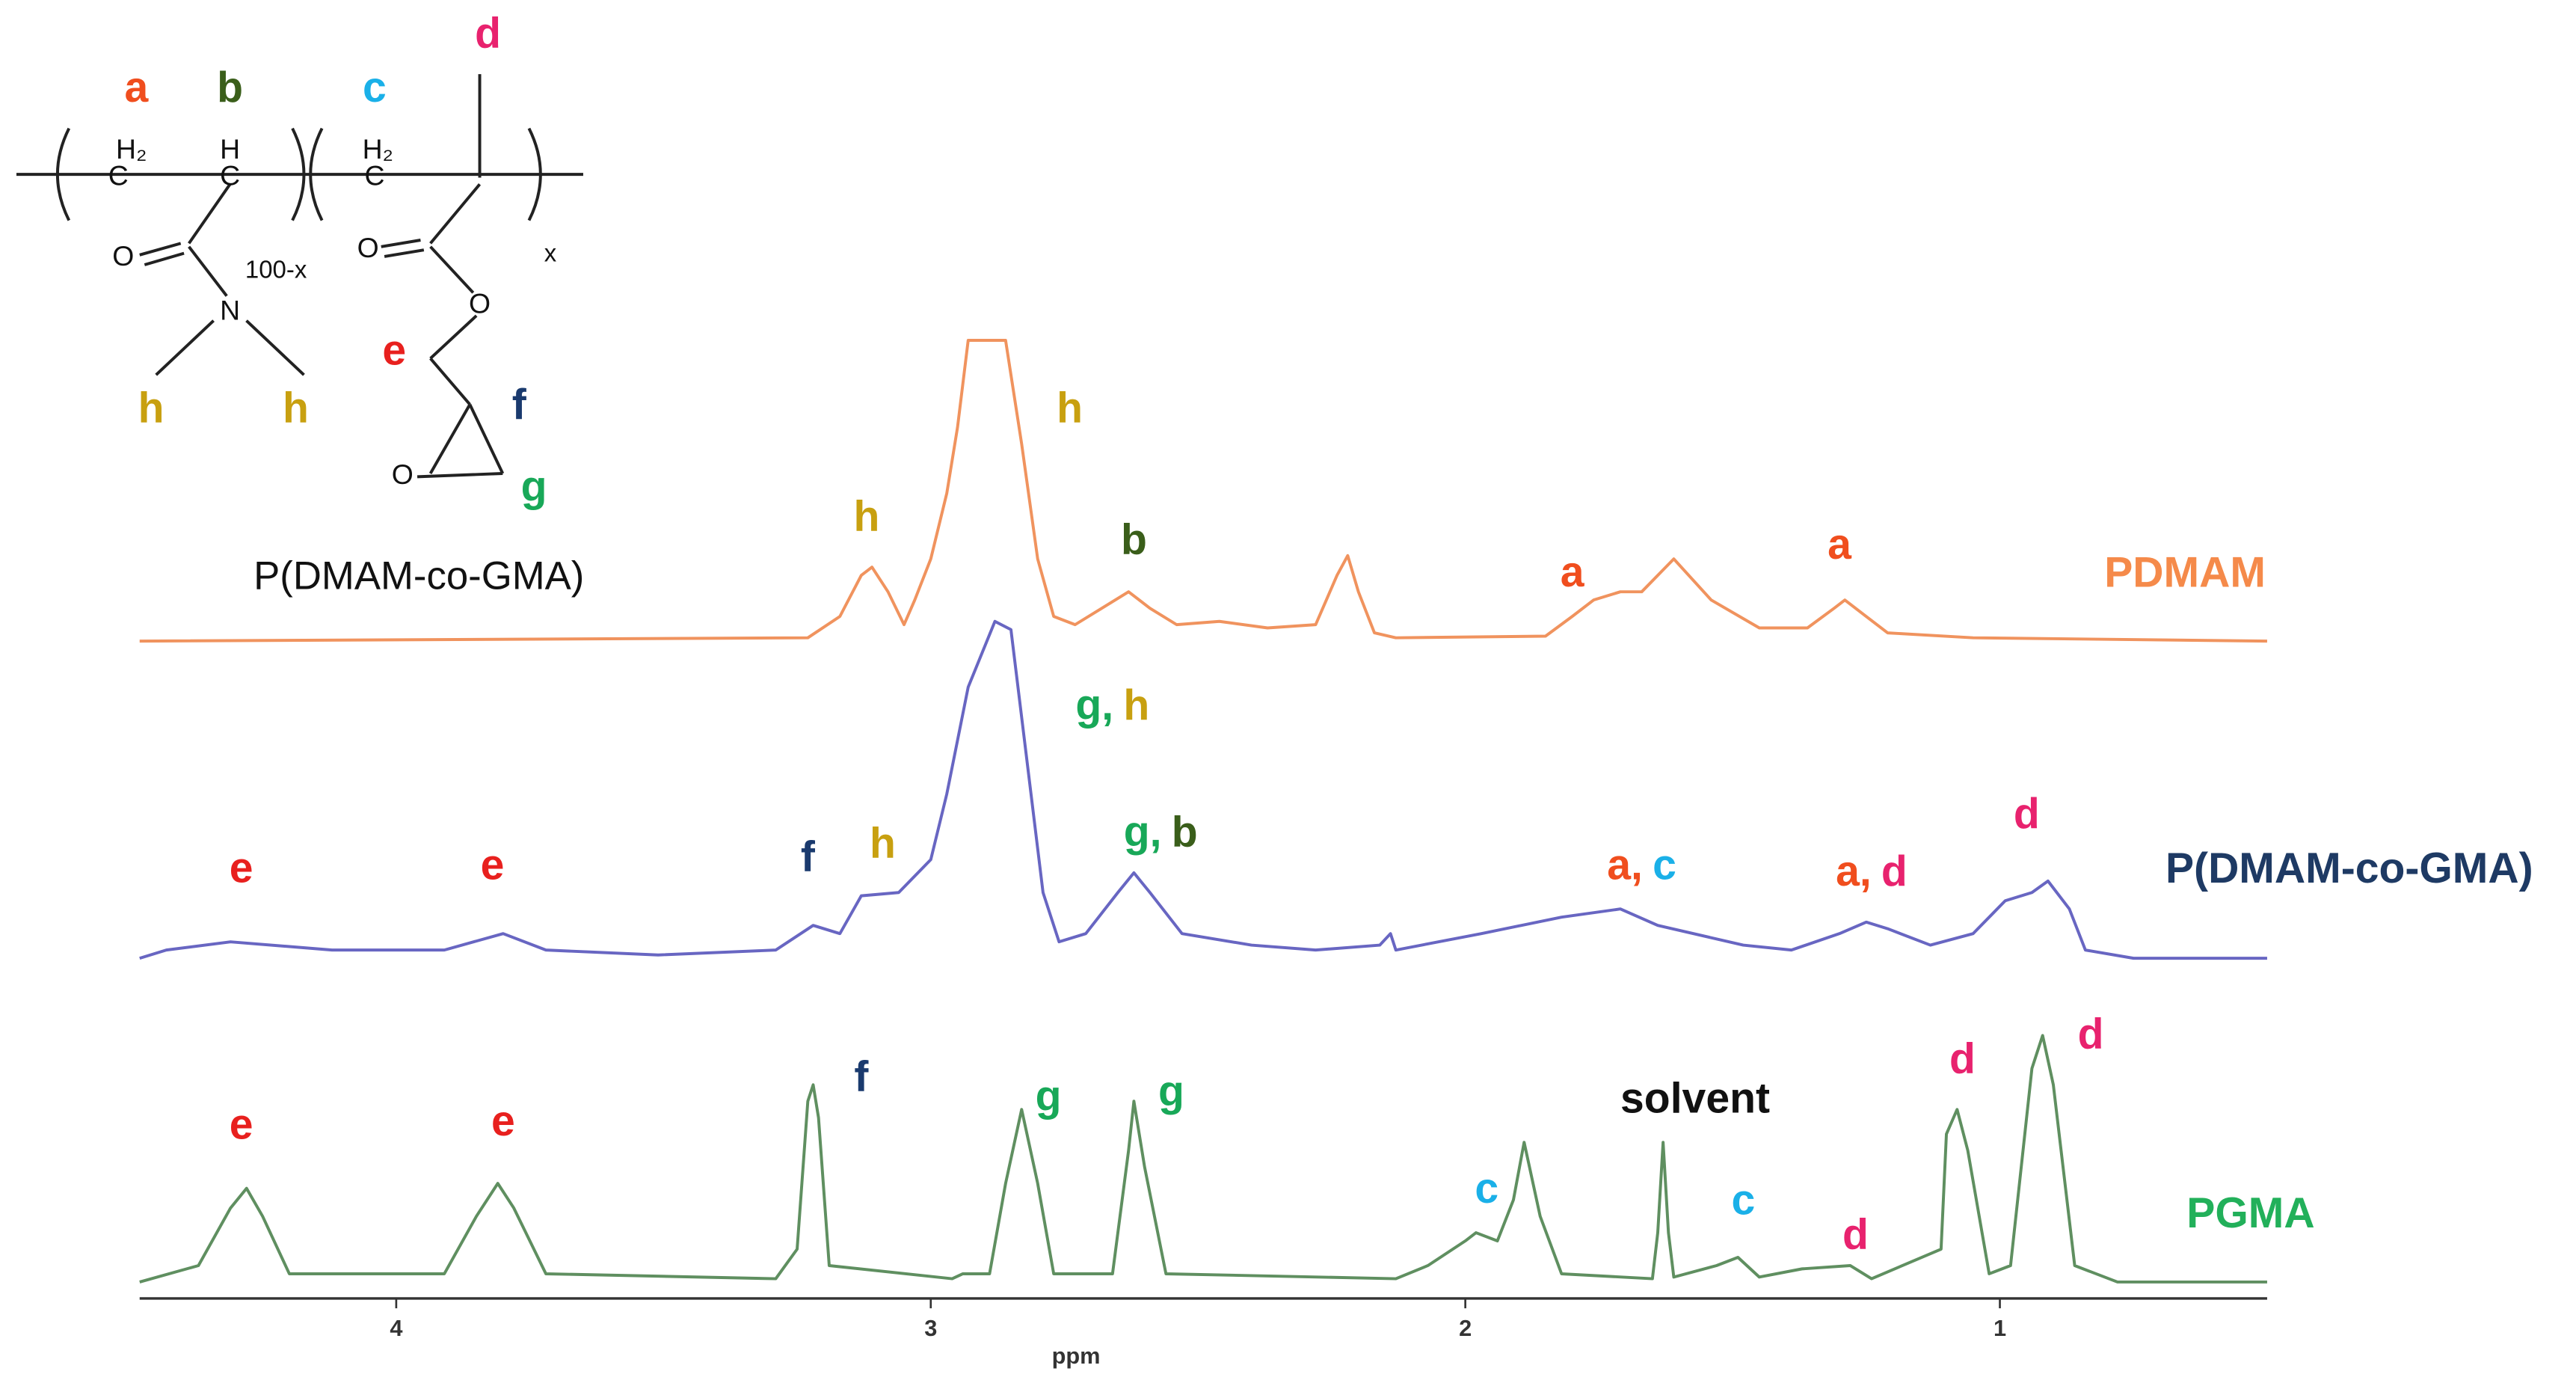 The height and width of the screenshot is (1389, 2576). Describe the element at coordinates (1076, 1356) in the screenshot. I see `x-axis-label: ppm` at that location.